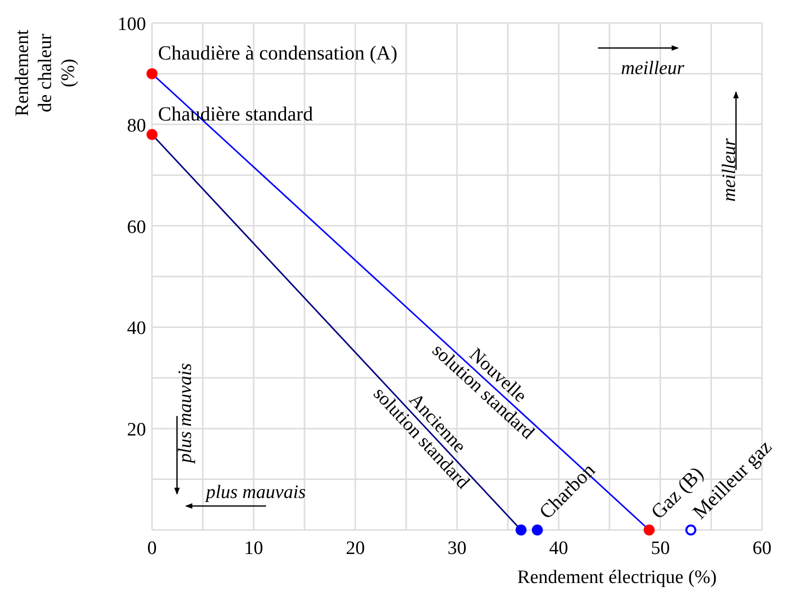 The height and width of the screenshot is (591, 811). I want to click on y-tick-label: 20, so click(136, 430).